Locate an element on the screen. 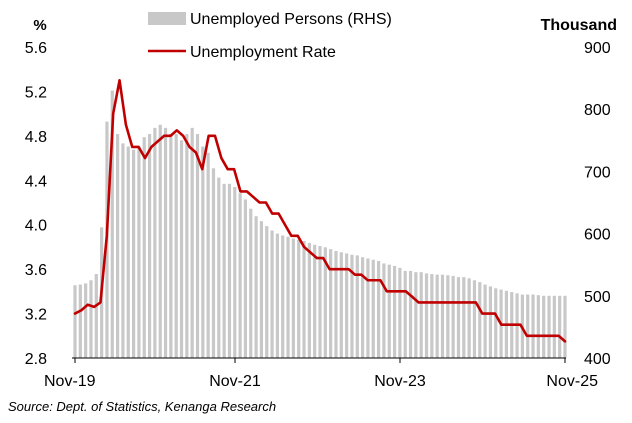 Image resolution: width=632 pixels, height=423 pixels. legend-swatch-bars is located at coordinates (167, 18).